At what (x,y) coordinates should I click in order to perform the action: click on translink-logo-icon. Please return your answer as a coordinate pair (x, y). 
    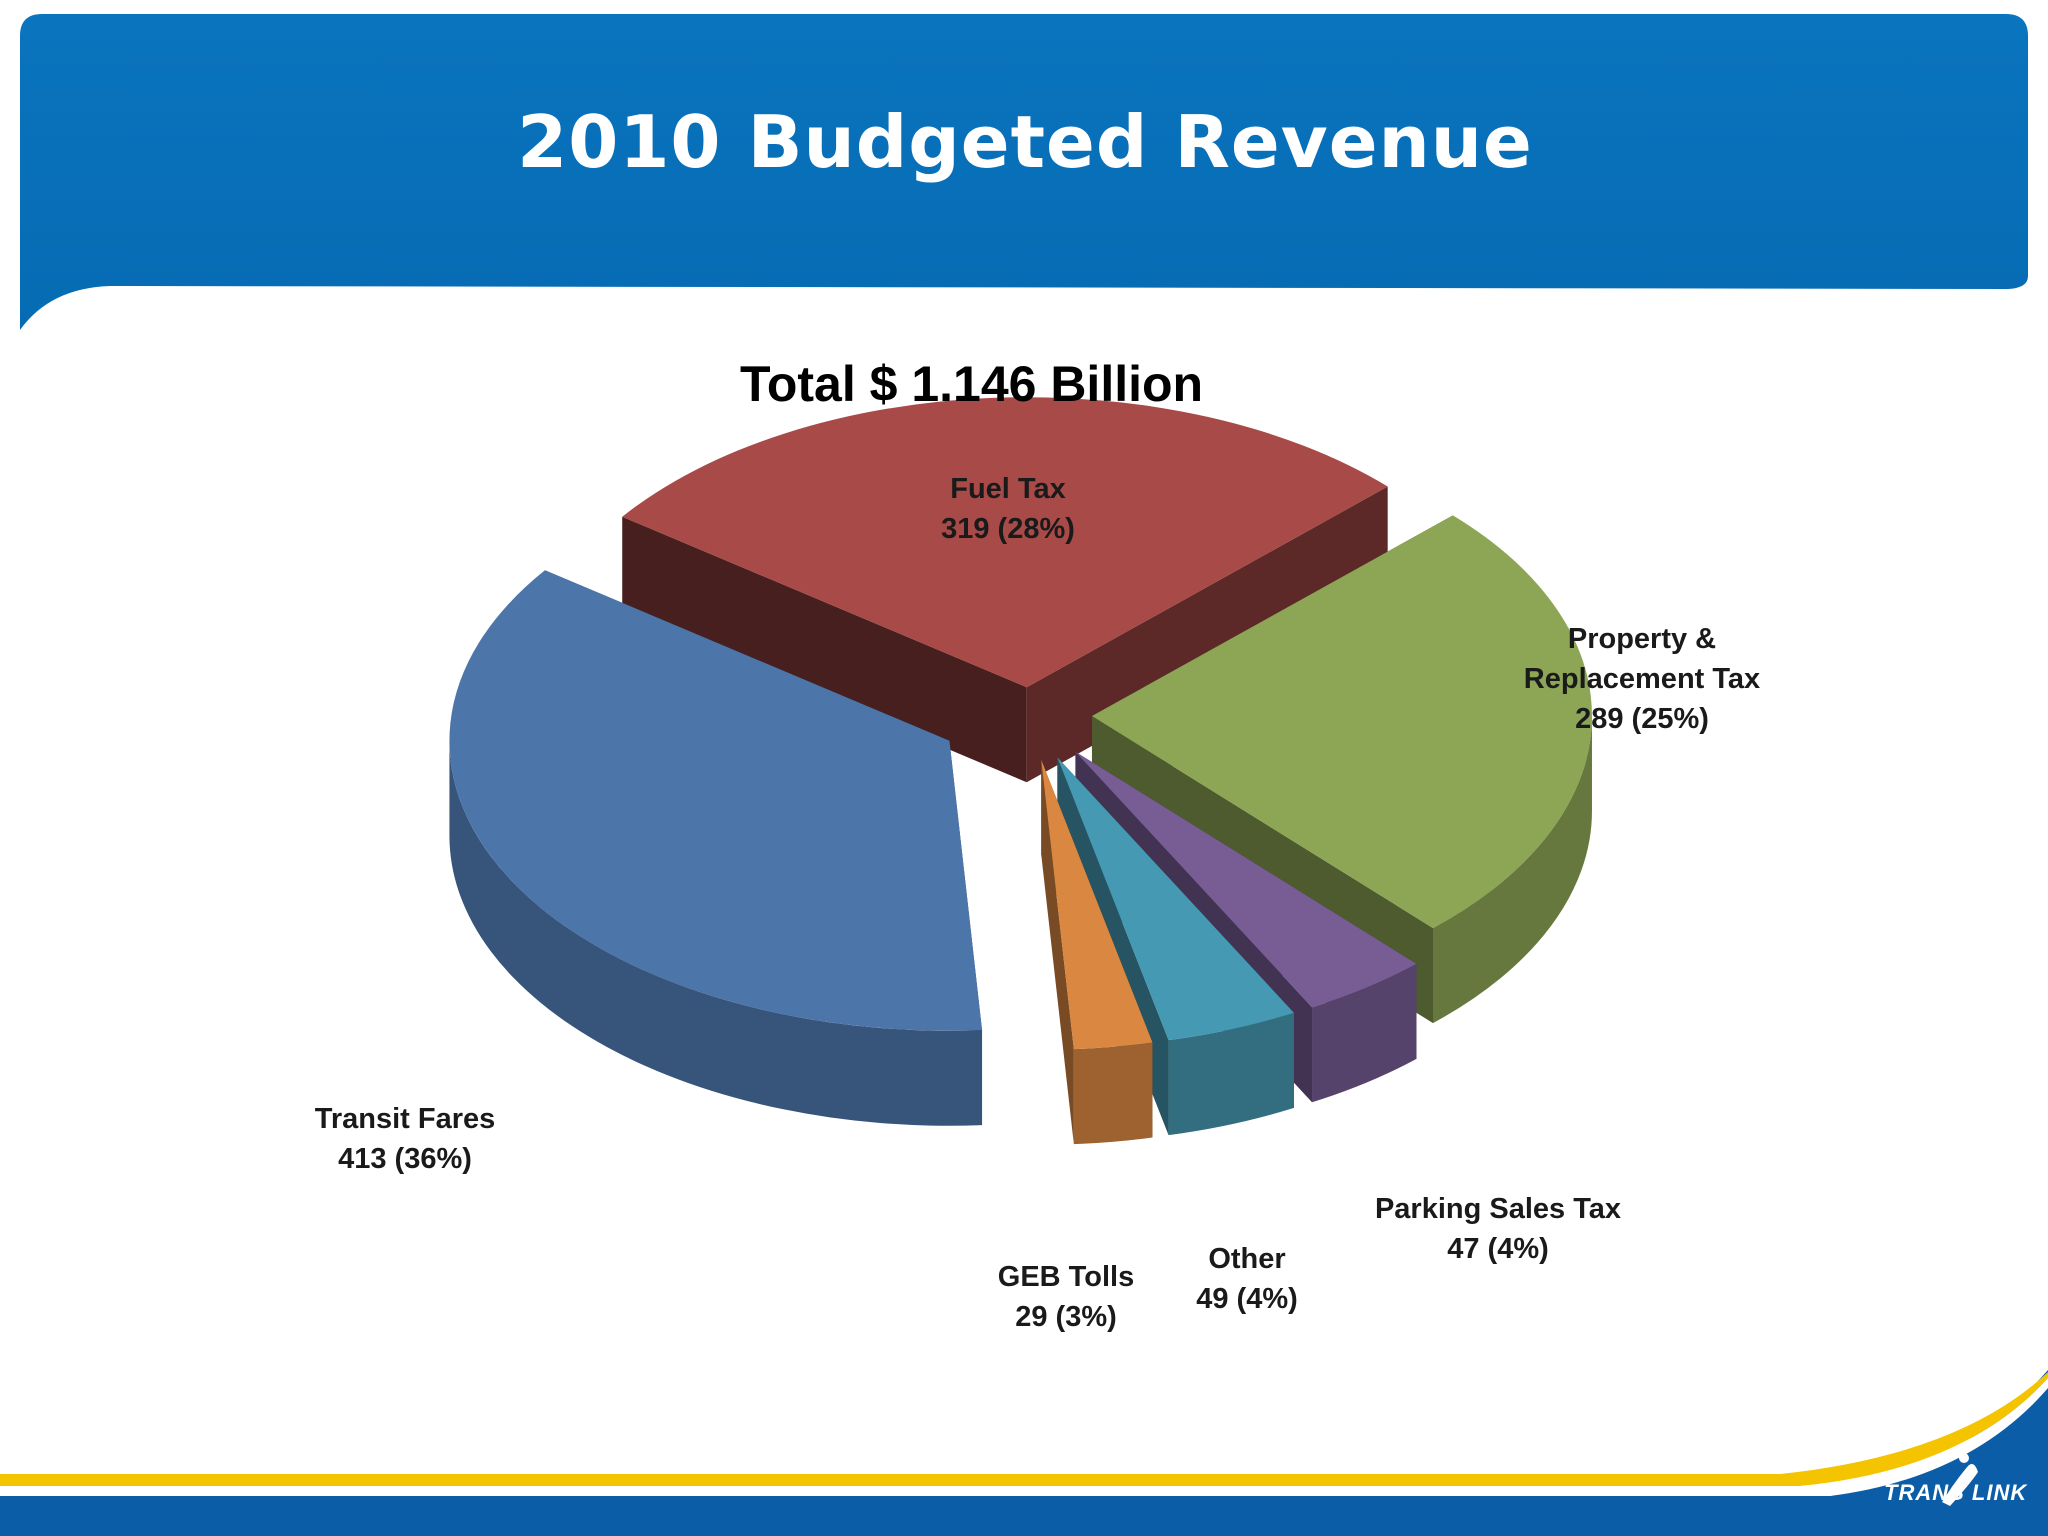
    Looking at the image, I should click on (1960, 1479).